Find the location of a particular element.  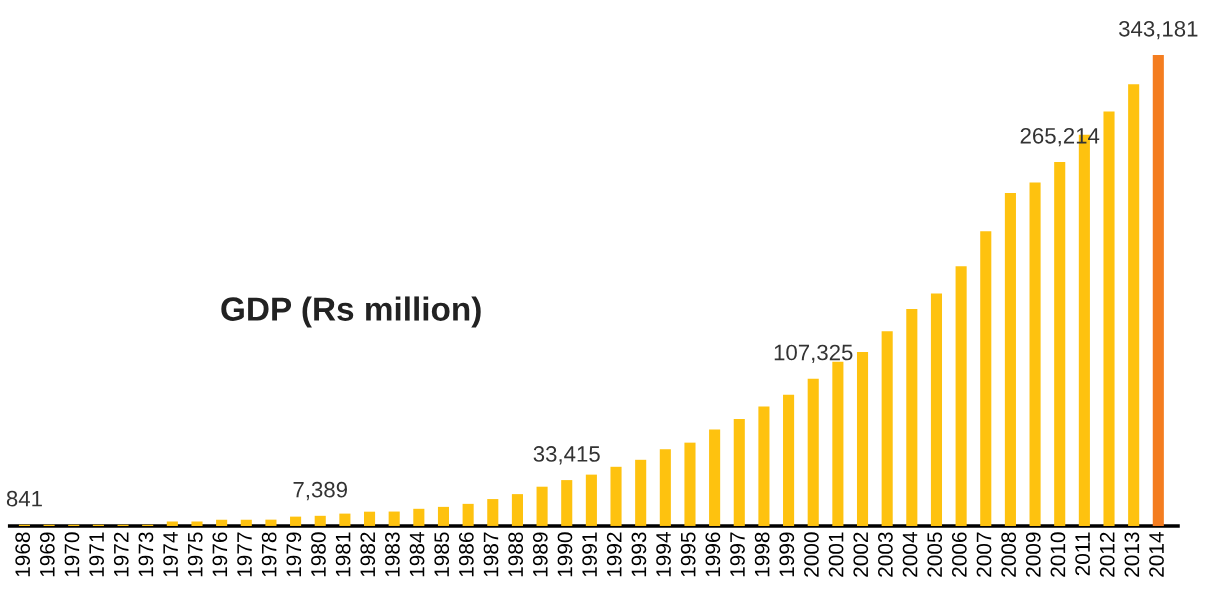

x-tick-label: 1999 is located at coordinates (787, 554).